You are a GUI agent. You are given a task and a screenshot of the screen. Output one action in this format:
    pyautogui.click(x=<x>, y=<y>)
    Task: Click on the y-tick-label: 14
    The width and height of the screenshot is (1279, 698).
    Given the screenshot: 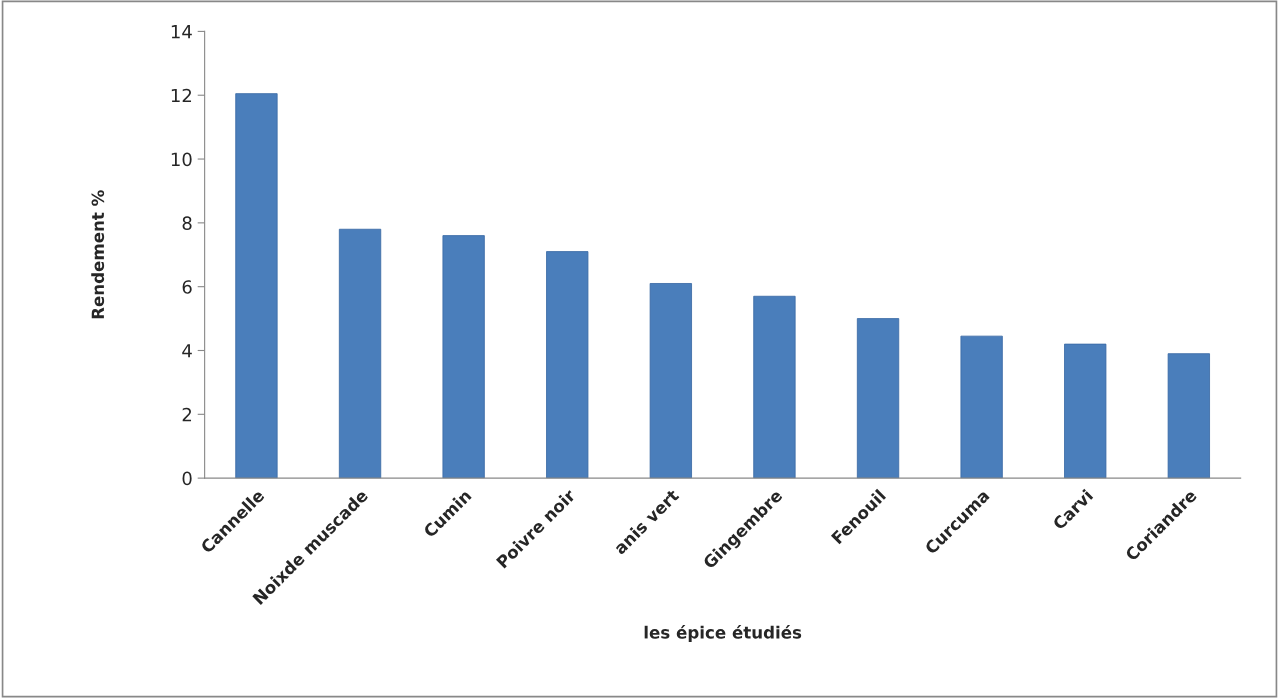 What is the action you would take?
    pyautogui.click(x=181, y=32)
    